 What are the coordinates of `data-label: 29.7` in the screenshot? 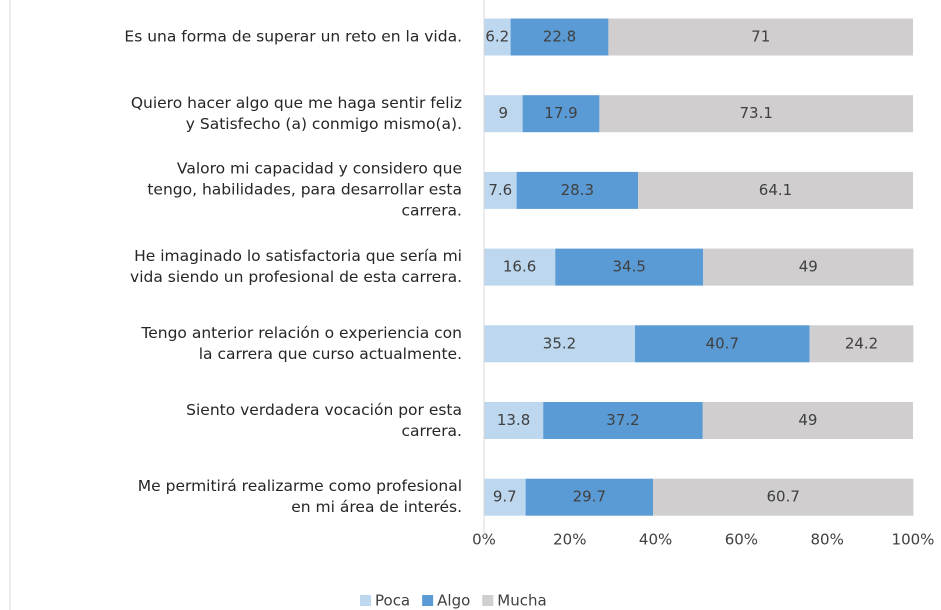 It's located at (589, 497).